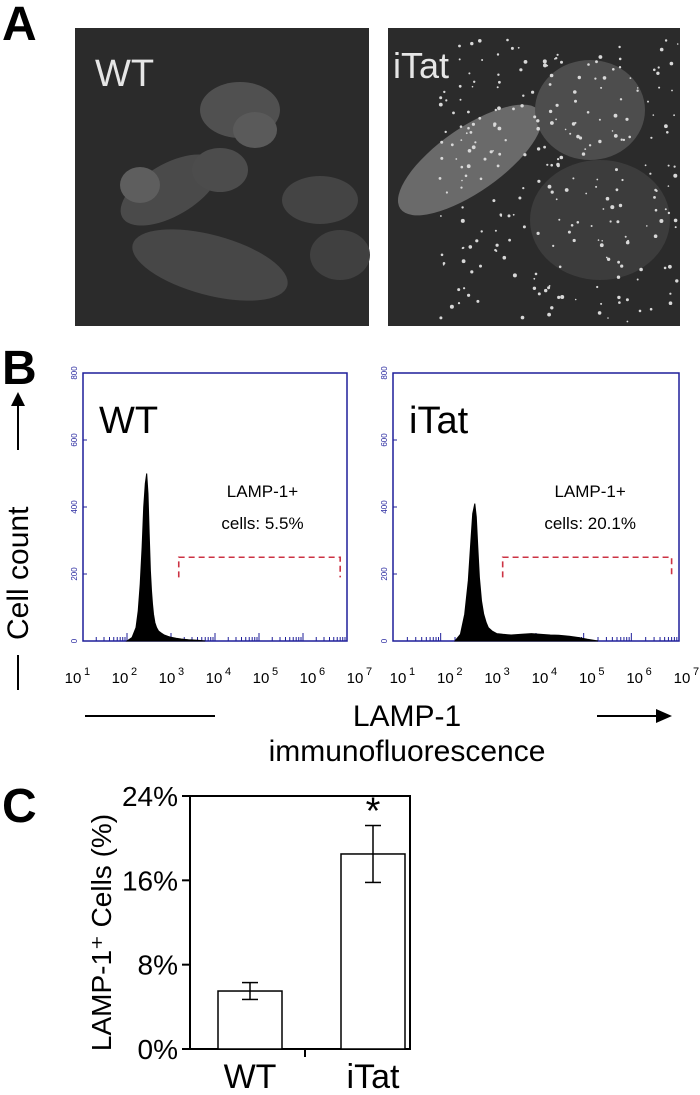 Image resolution: width=700 pixels, height=1095 pixels. What do you see at coordinates (87, 672) in the screenshot?
I see `flow-x-tick-exponent: 1` at bounding box center [87, 672].